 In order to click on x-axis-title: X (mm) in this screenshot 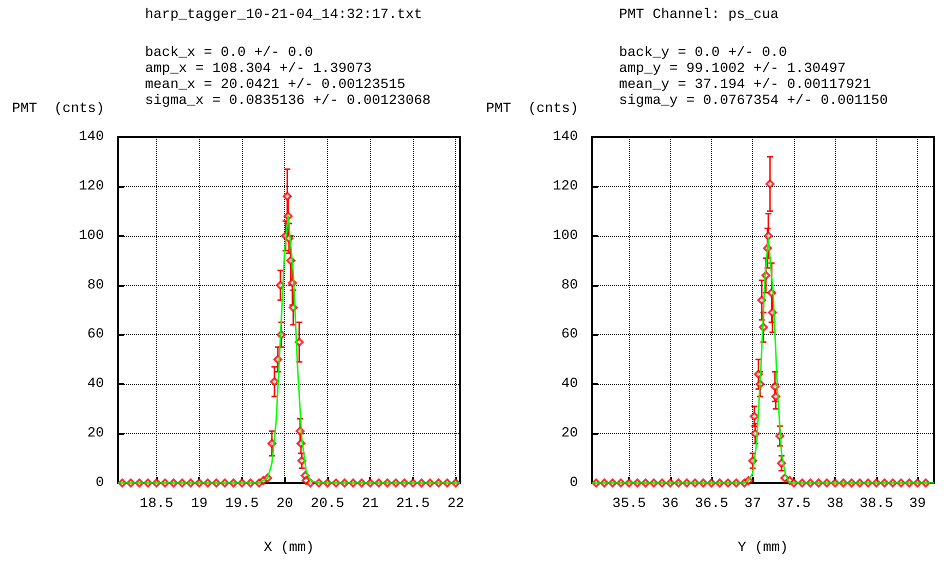, I will do `click(289, 548)`.